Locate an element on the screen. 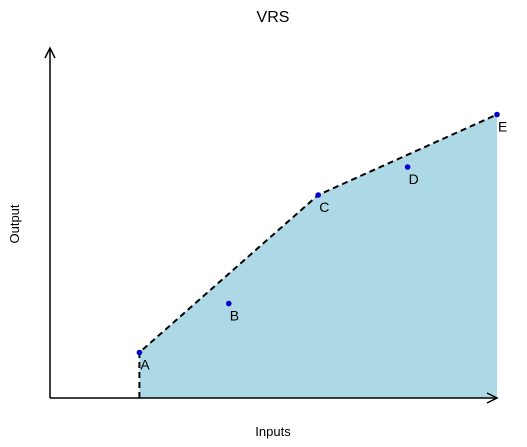  data-point-e is located at coordinates (497, 115).